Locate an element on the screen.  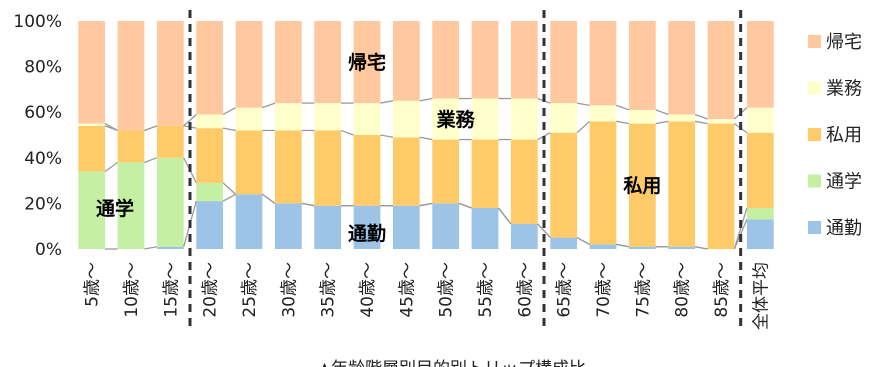
y-tick-label: 100% is located at coordinates (37, 22).